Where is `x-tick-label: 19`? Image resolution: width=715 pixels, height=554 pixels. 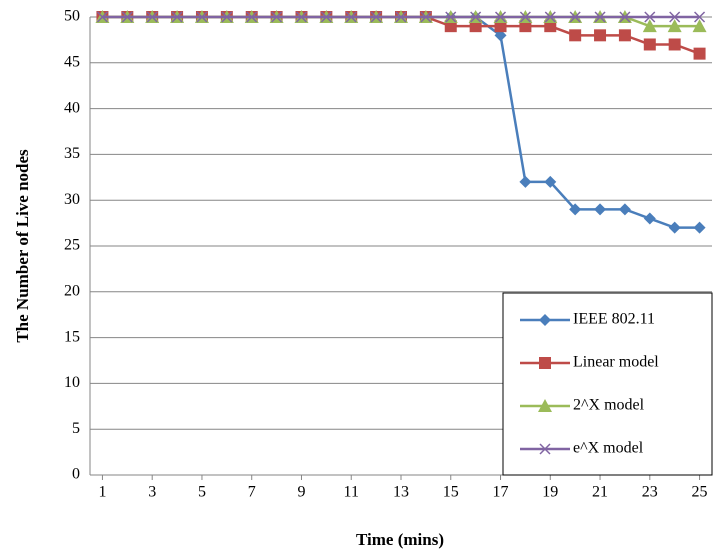 x-tick-label: 19 is located at coordinates (550, 492).